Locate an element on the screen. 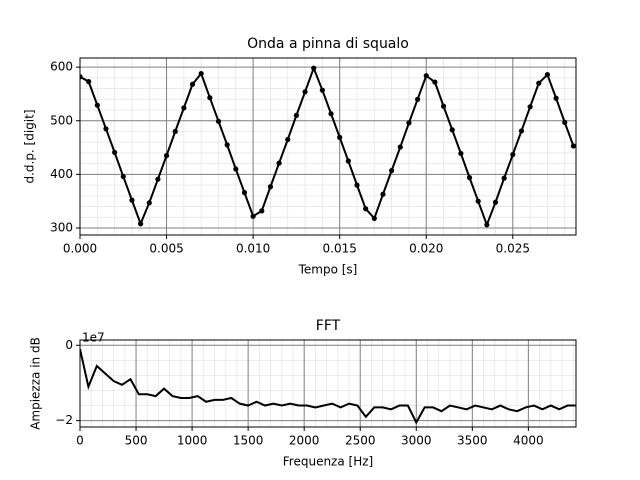 Image resolution: width=640 pixels, height=480 pixels. y-axis-label: d.d.p. [digit] is located at coordinates (30, 146).